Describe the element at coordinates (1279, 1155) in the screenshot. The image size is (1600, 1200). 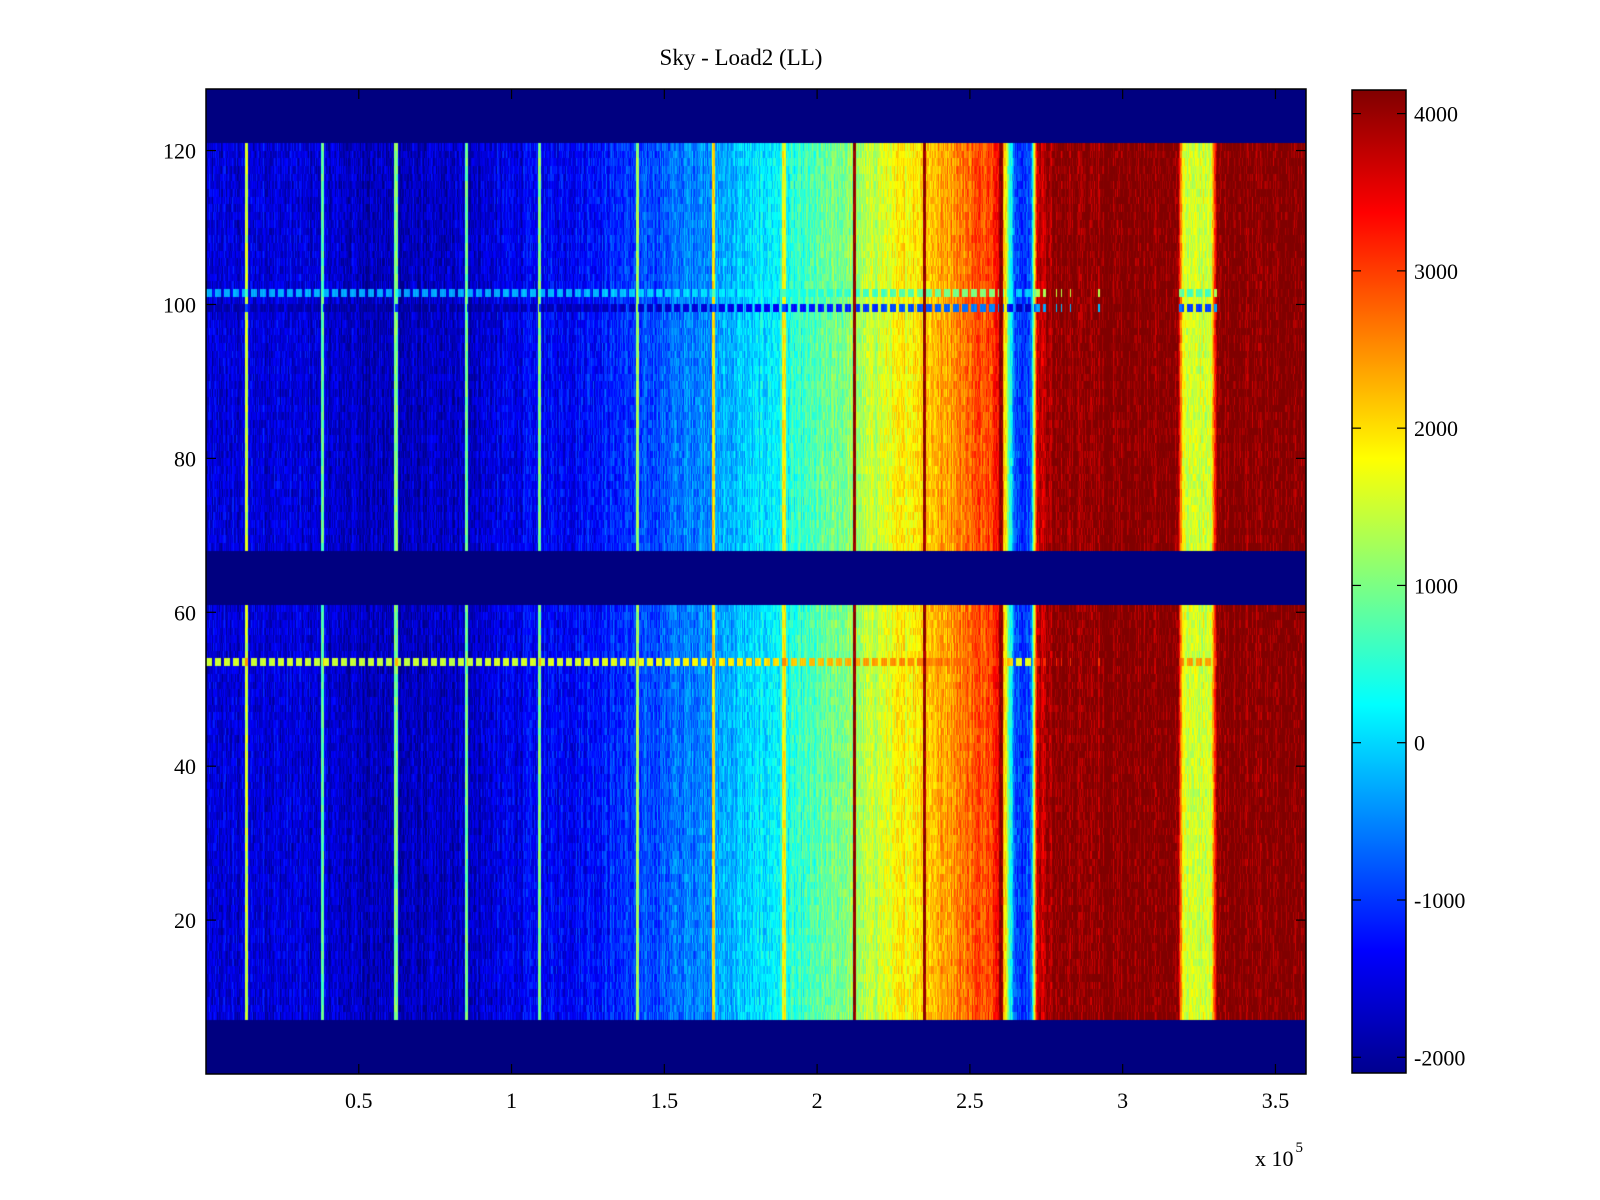
I see `x-multiplier-label: x 10 5` at that location.